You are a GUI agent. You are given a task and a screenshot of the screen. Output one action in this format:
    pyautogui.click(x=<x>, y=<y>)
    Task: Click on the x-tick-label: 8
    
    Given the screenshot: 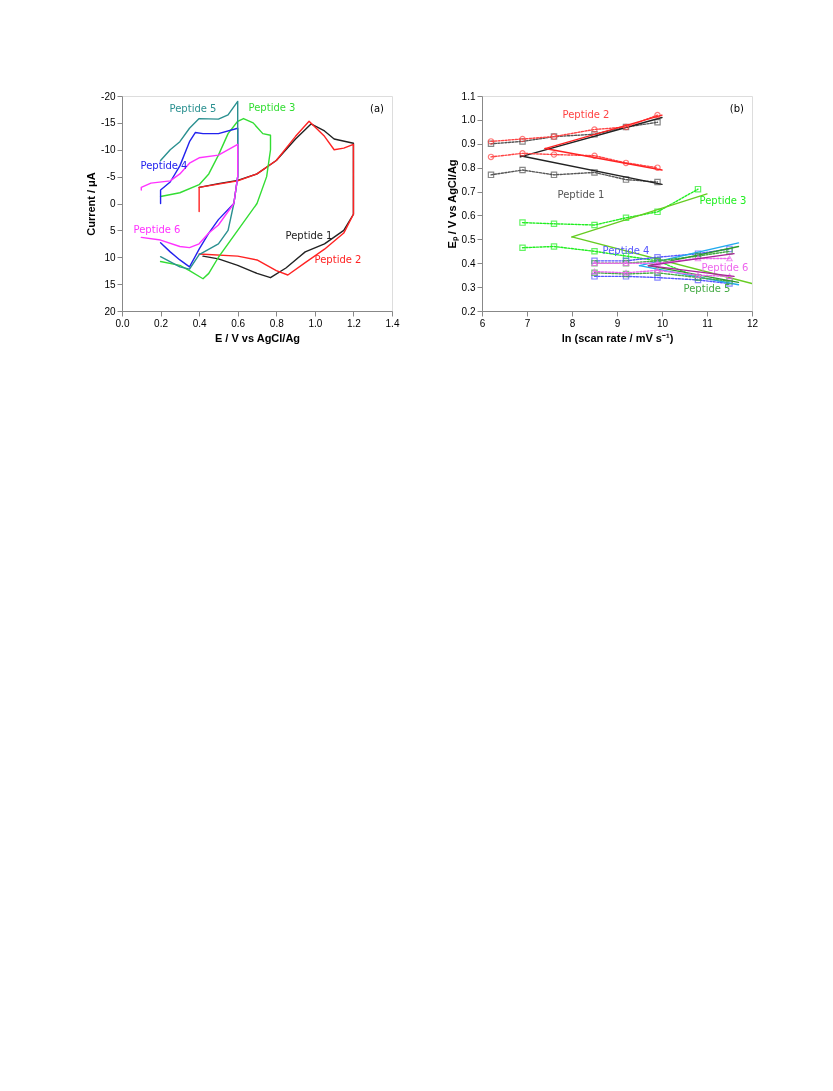 What is the action you would take?
    pyautogui.click(x=572, y=323)
    